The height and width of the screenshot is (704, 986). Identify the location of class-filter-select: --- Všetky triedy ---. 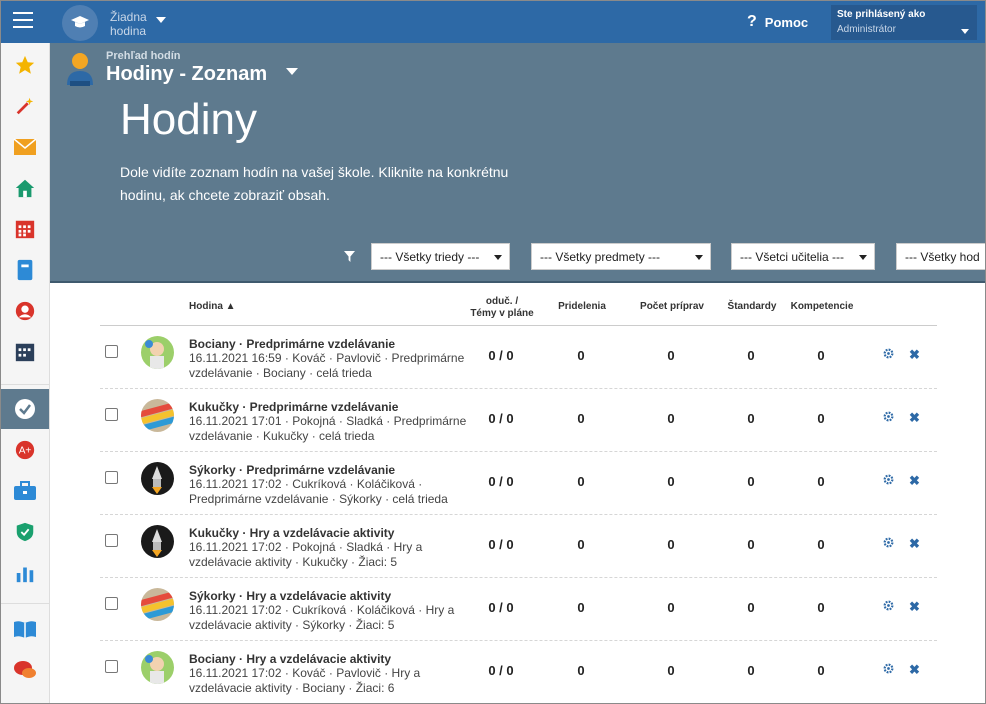
(440, 256).